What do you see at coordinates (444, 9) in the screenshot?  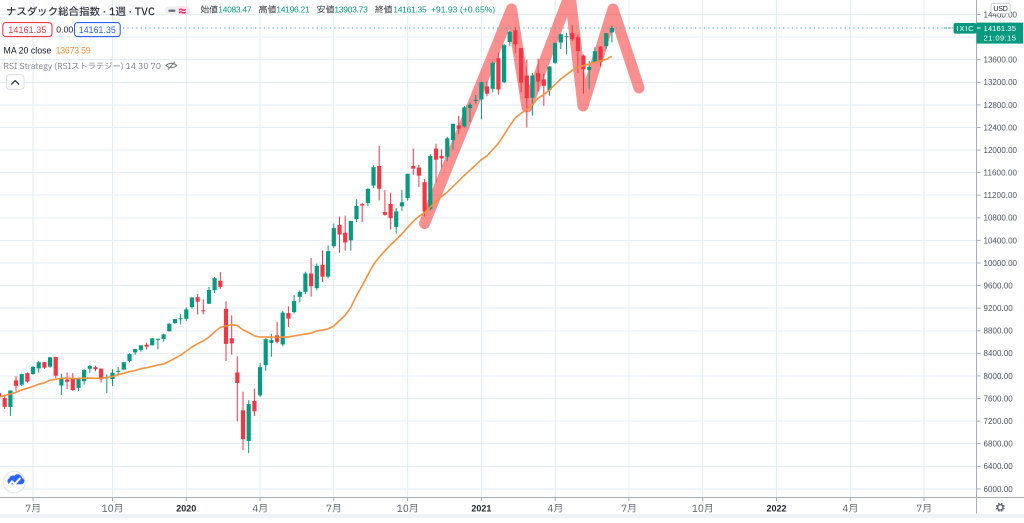 I see `svg-text: +91.93` at bounding box center [444, 9].